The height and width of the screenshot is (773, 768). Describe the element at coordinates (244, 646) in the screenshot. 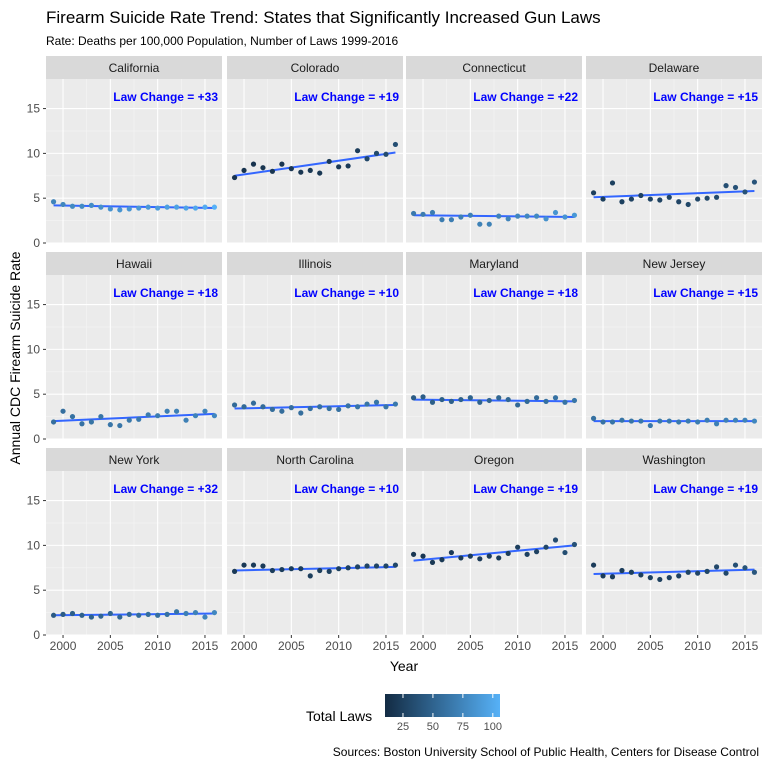

I see `x-tick-label: 2000` at that location.